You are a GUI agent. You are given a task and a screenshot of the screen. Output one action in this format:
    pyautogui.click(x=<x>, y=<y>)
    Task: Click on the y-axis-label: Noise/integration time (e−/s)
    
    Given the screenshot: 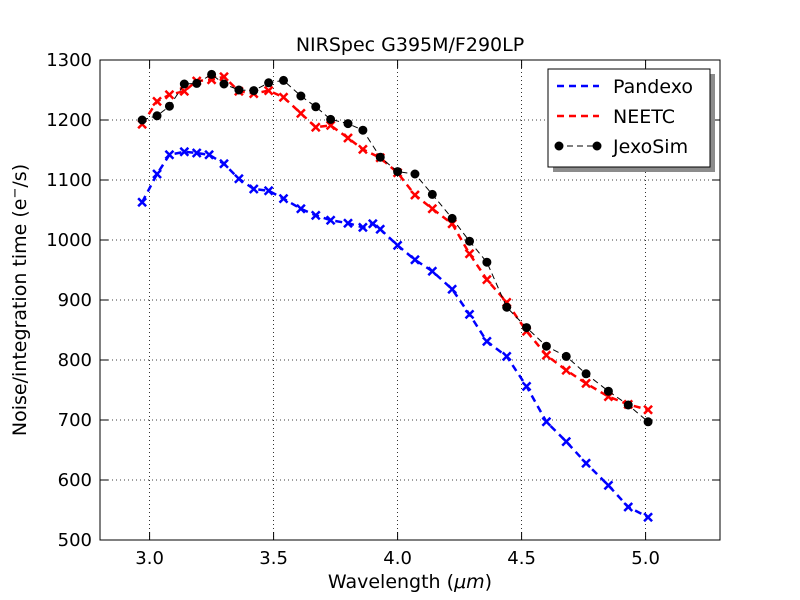 What is the action you would take?
    pyautogui.click(x=19, y=300)
    